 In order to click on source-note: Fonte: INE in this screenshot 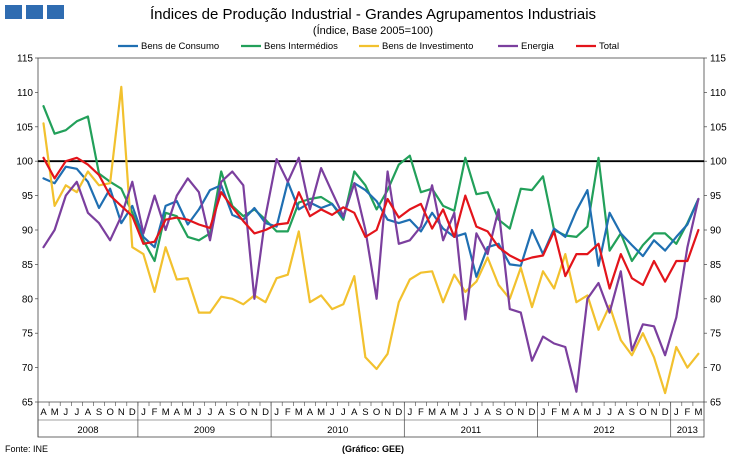, I will do `click(27, 449)`.